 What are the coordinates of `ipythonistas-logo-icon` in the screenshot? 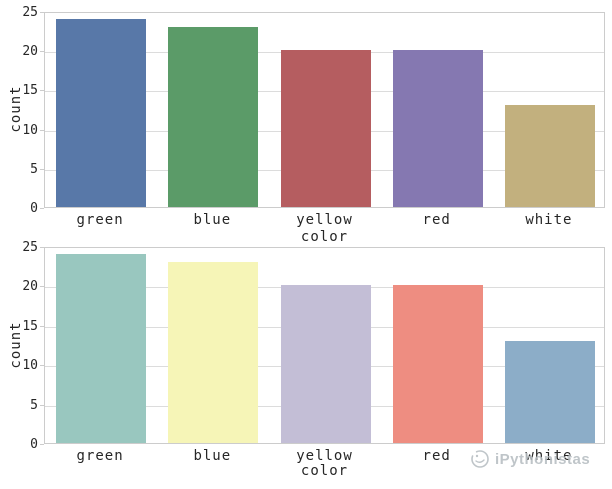 It's located at (480, 459).